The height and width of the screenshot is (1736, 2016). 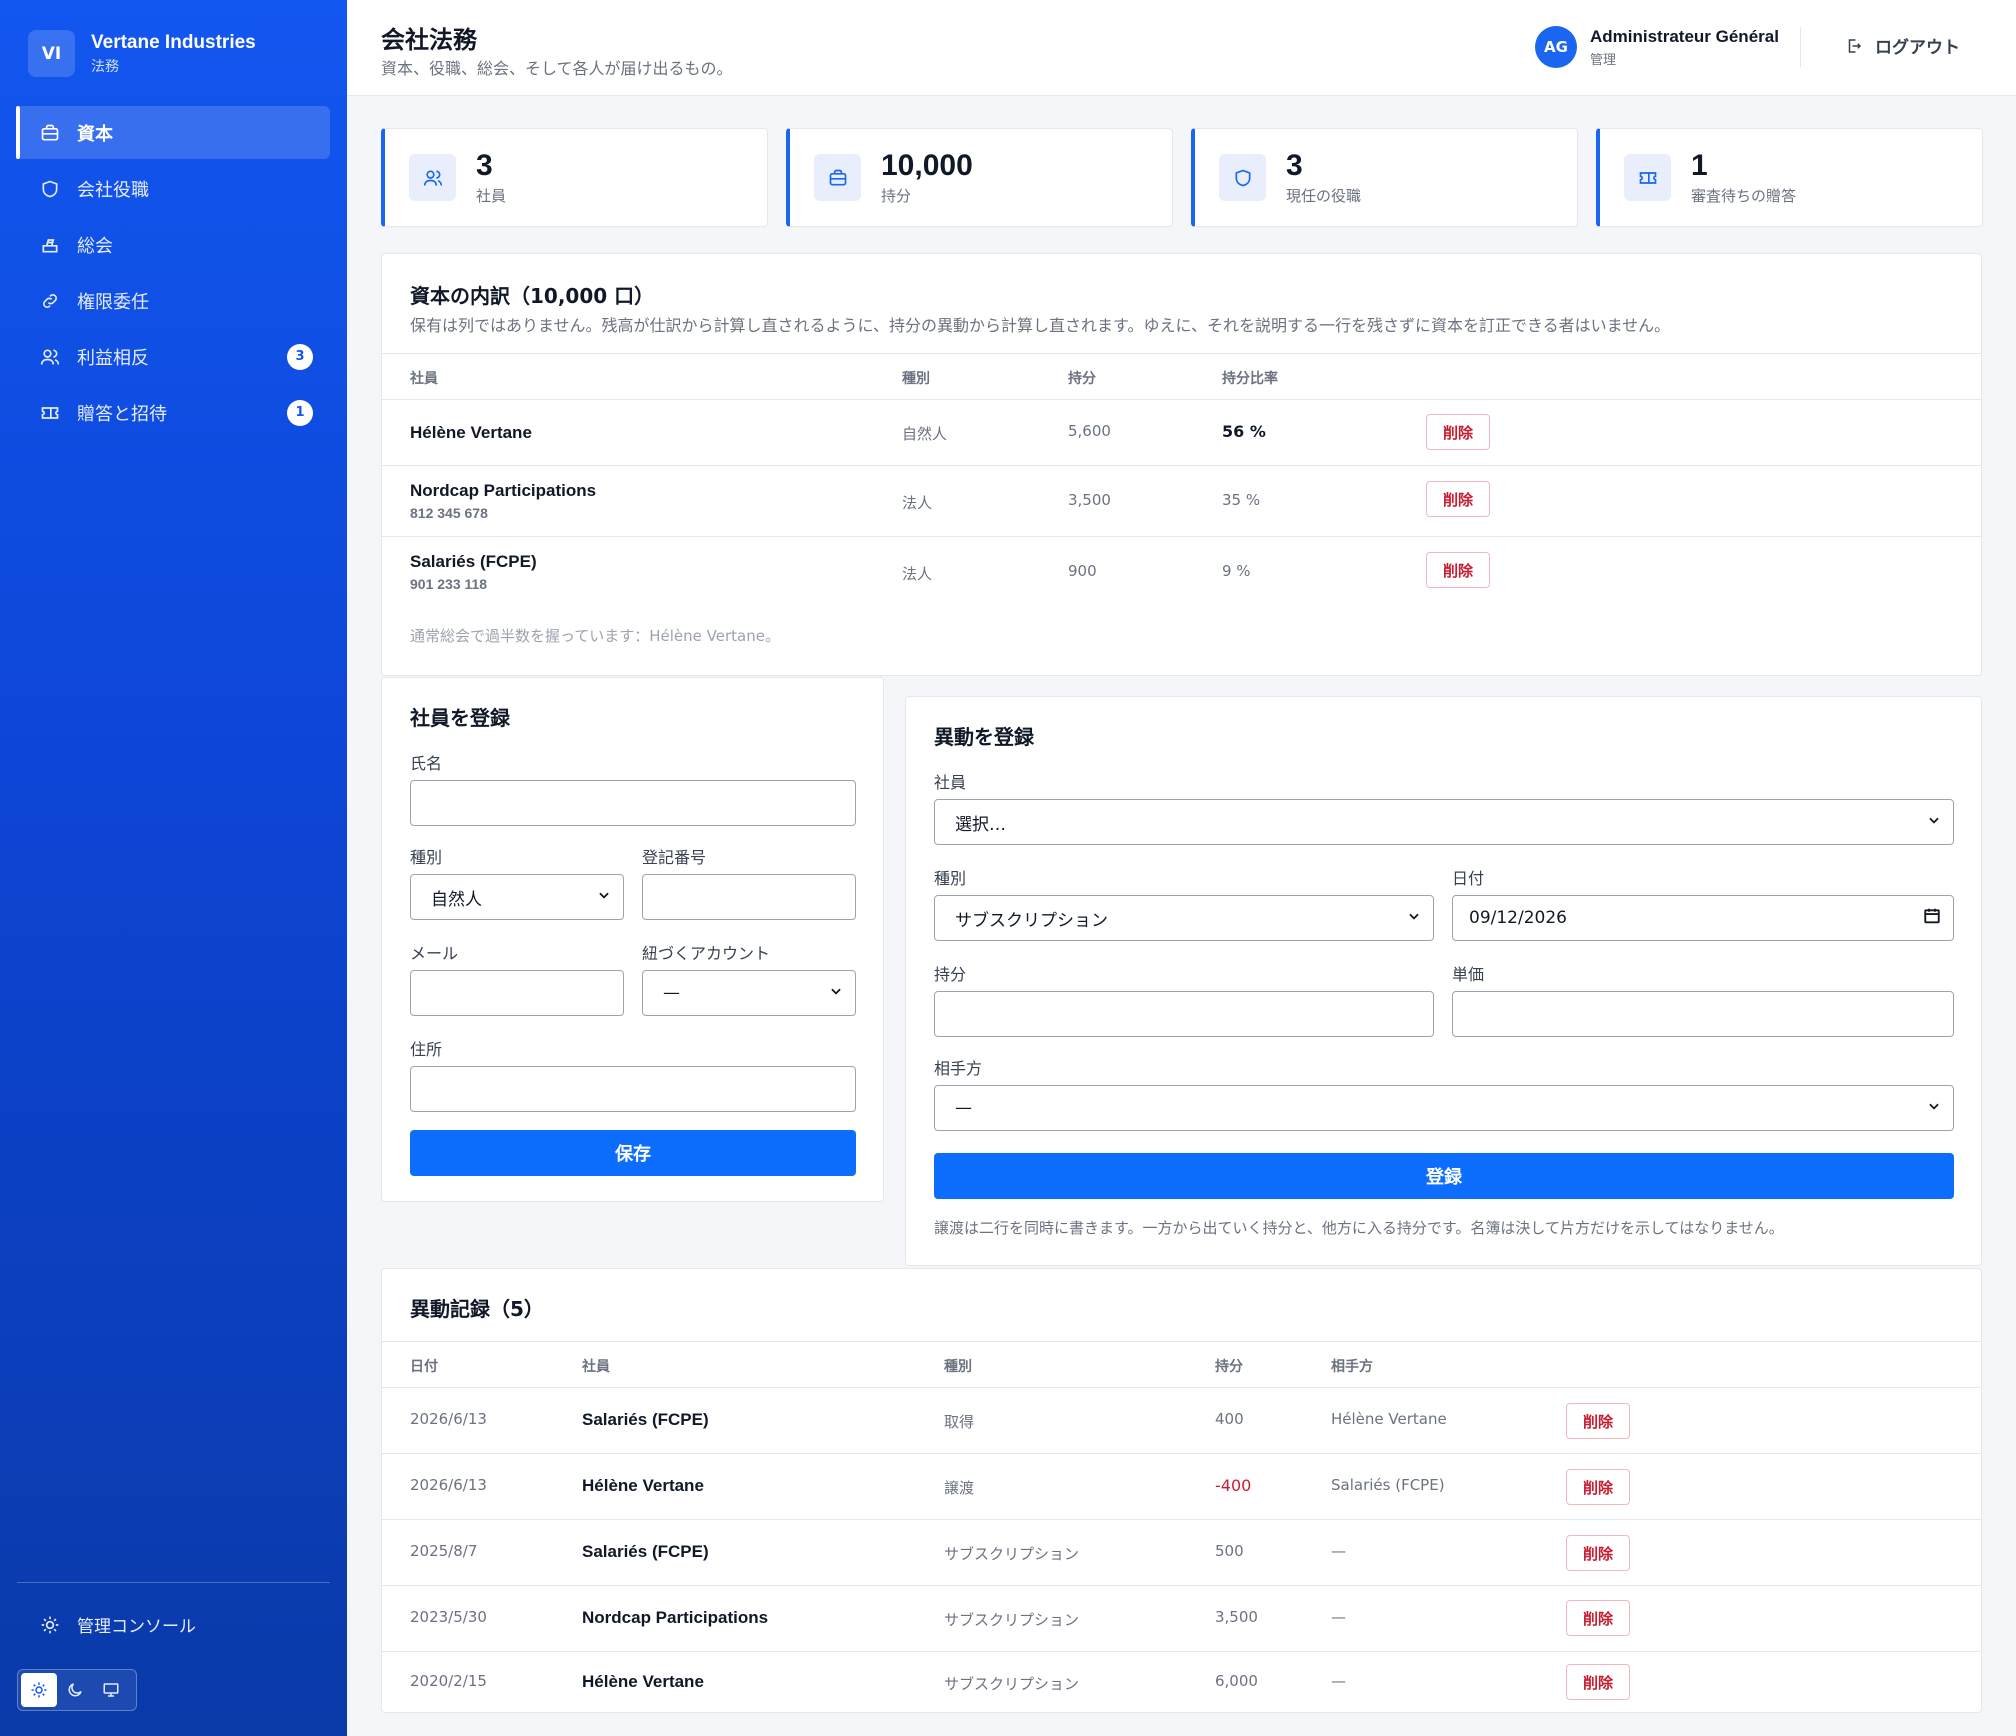 I want to click on gifts-count-badge: 1, so click(x=300, y=412).